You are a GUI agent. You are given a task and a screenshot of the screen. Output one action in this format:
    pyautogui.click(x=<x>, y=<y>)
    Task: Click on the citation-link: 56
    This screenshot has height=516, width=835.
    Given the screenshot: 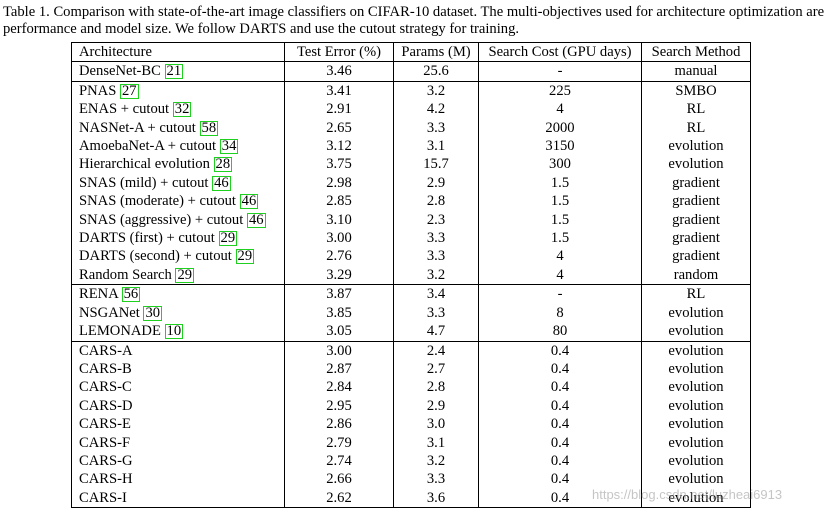 What is the action you would take?
    pyautogui.click(x=131, y=294)
    